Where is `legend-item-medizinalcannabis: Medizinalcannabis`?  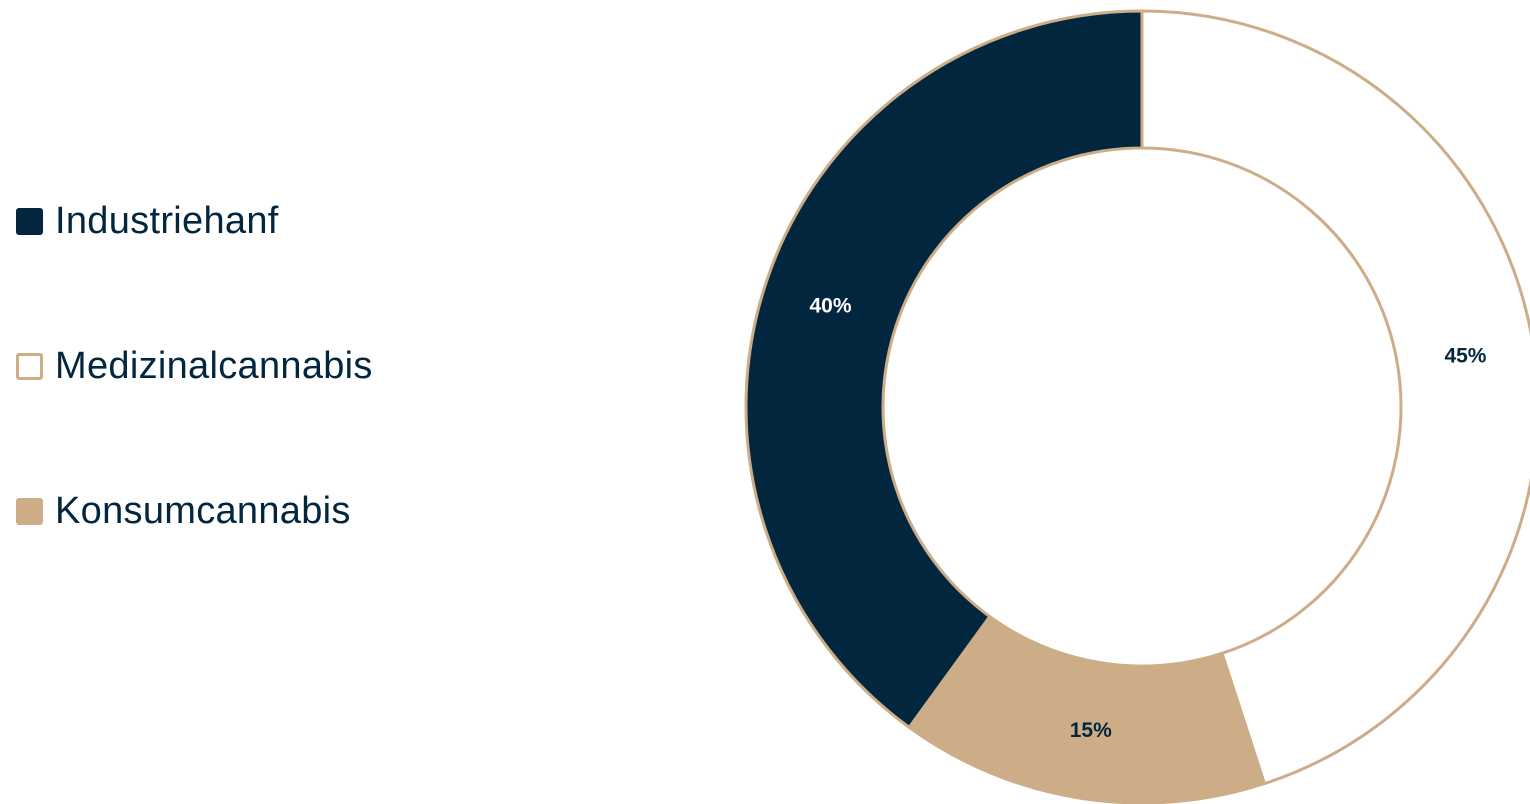
legend-item-medizinalcannabis: Medizinalcannabis is located at coordinates (194, 366).